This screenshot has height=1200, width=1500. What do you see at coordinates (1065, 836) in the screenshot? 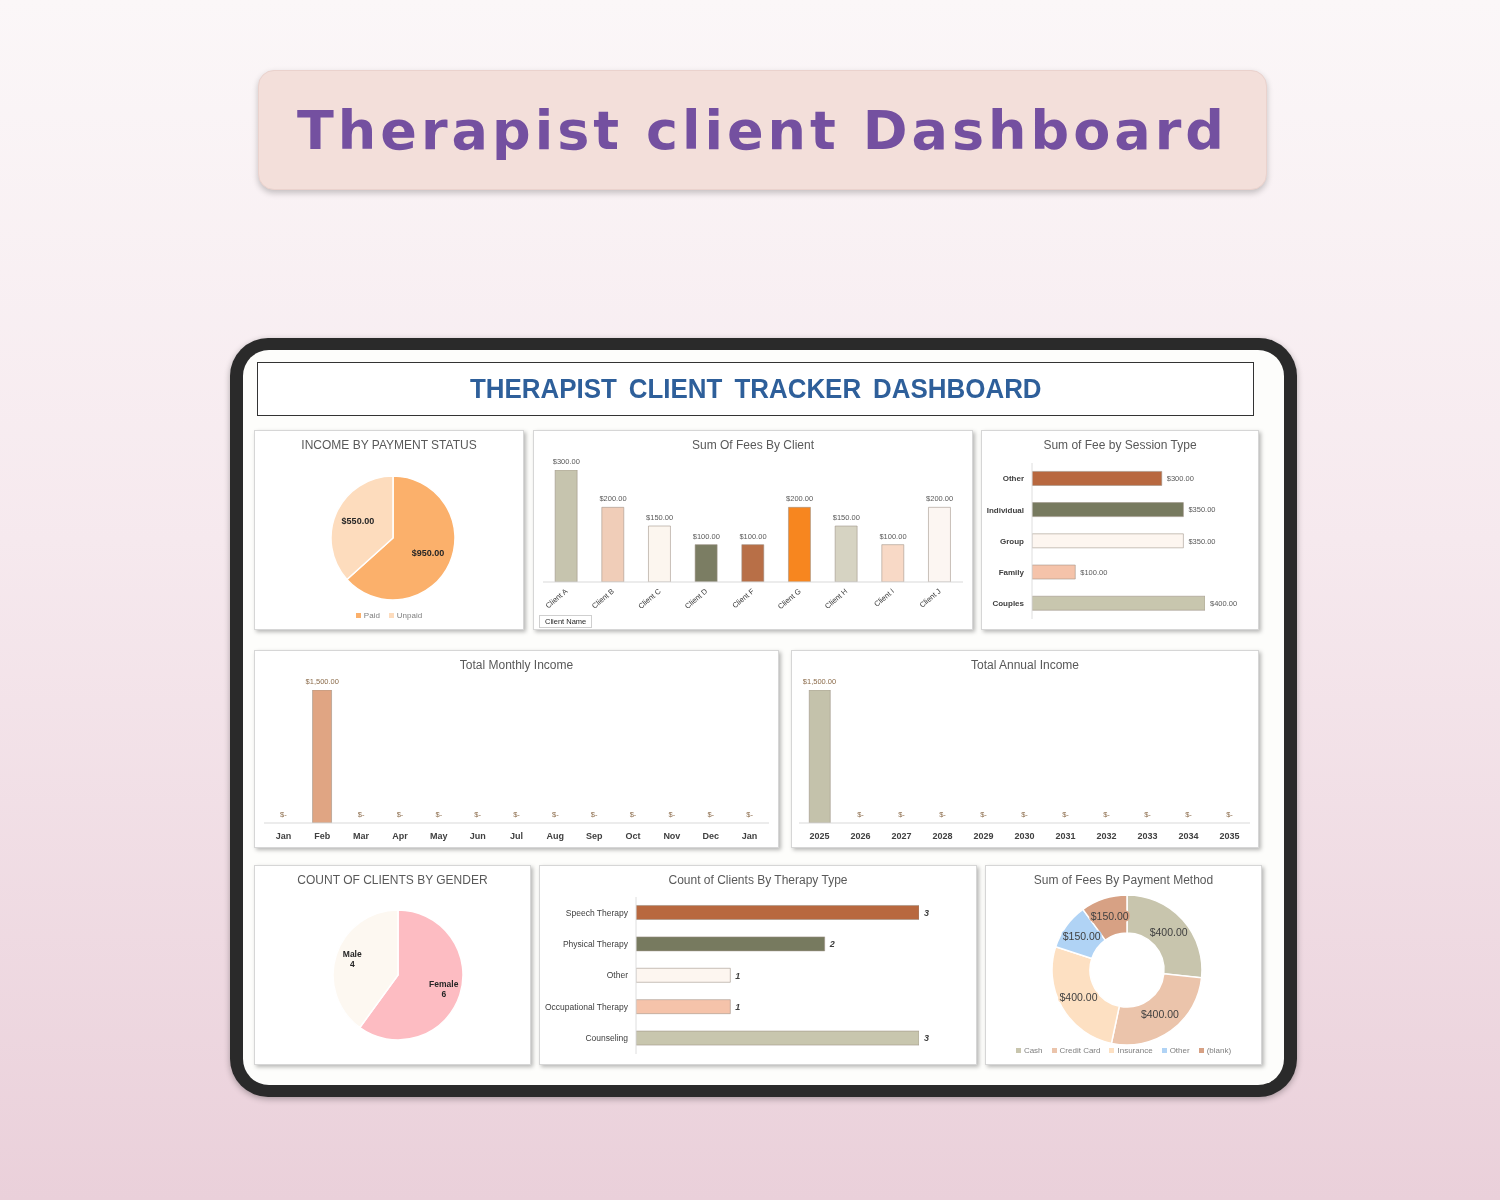
I see `x-tick-label: 2031` at bounding box center [1065, 836].